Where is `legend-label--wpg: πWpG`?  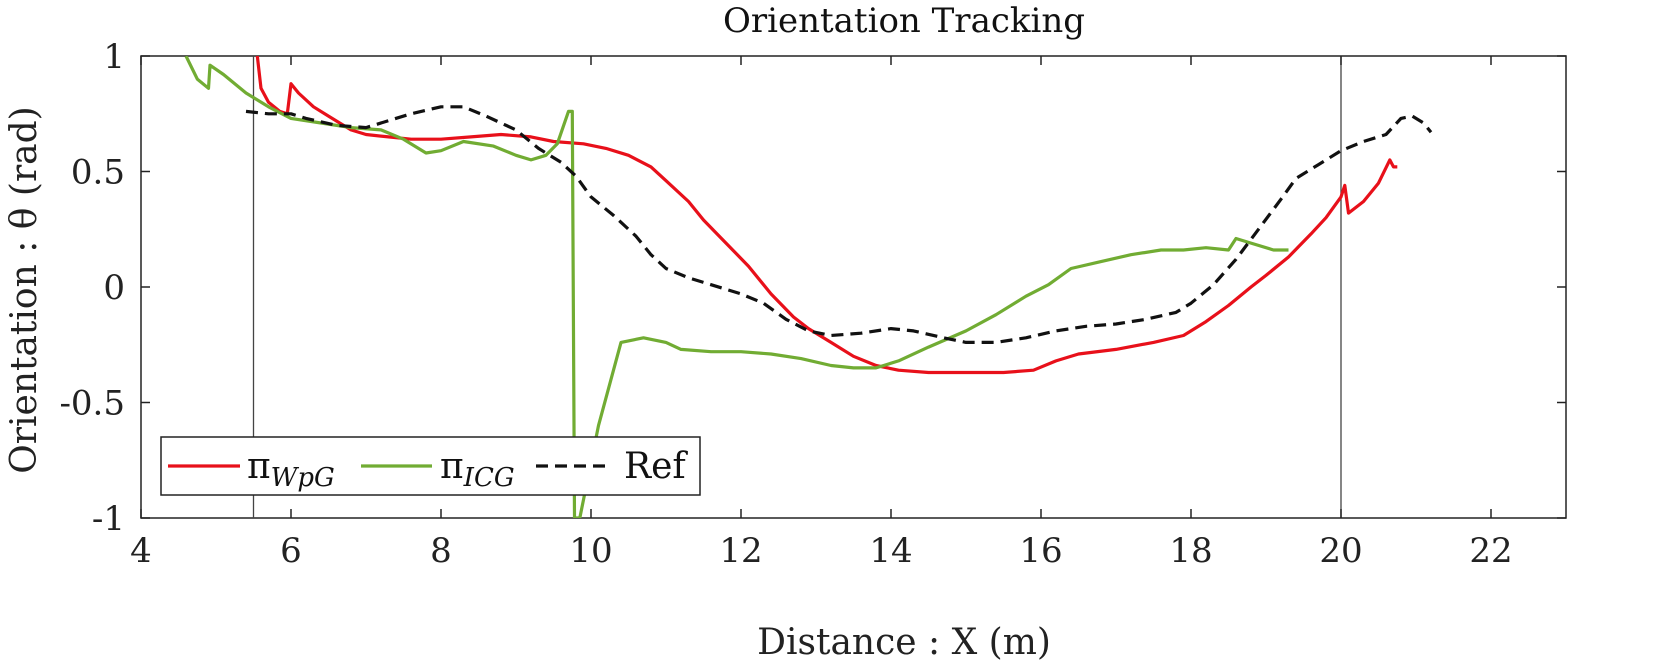 legend-label--wpg: πWpG is located at coordinates (291, 469).